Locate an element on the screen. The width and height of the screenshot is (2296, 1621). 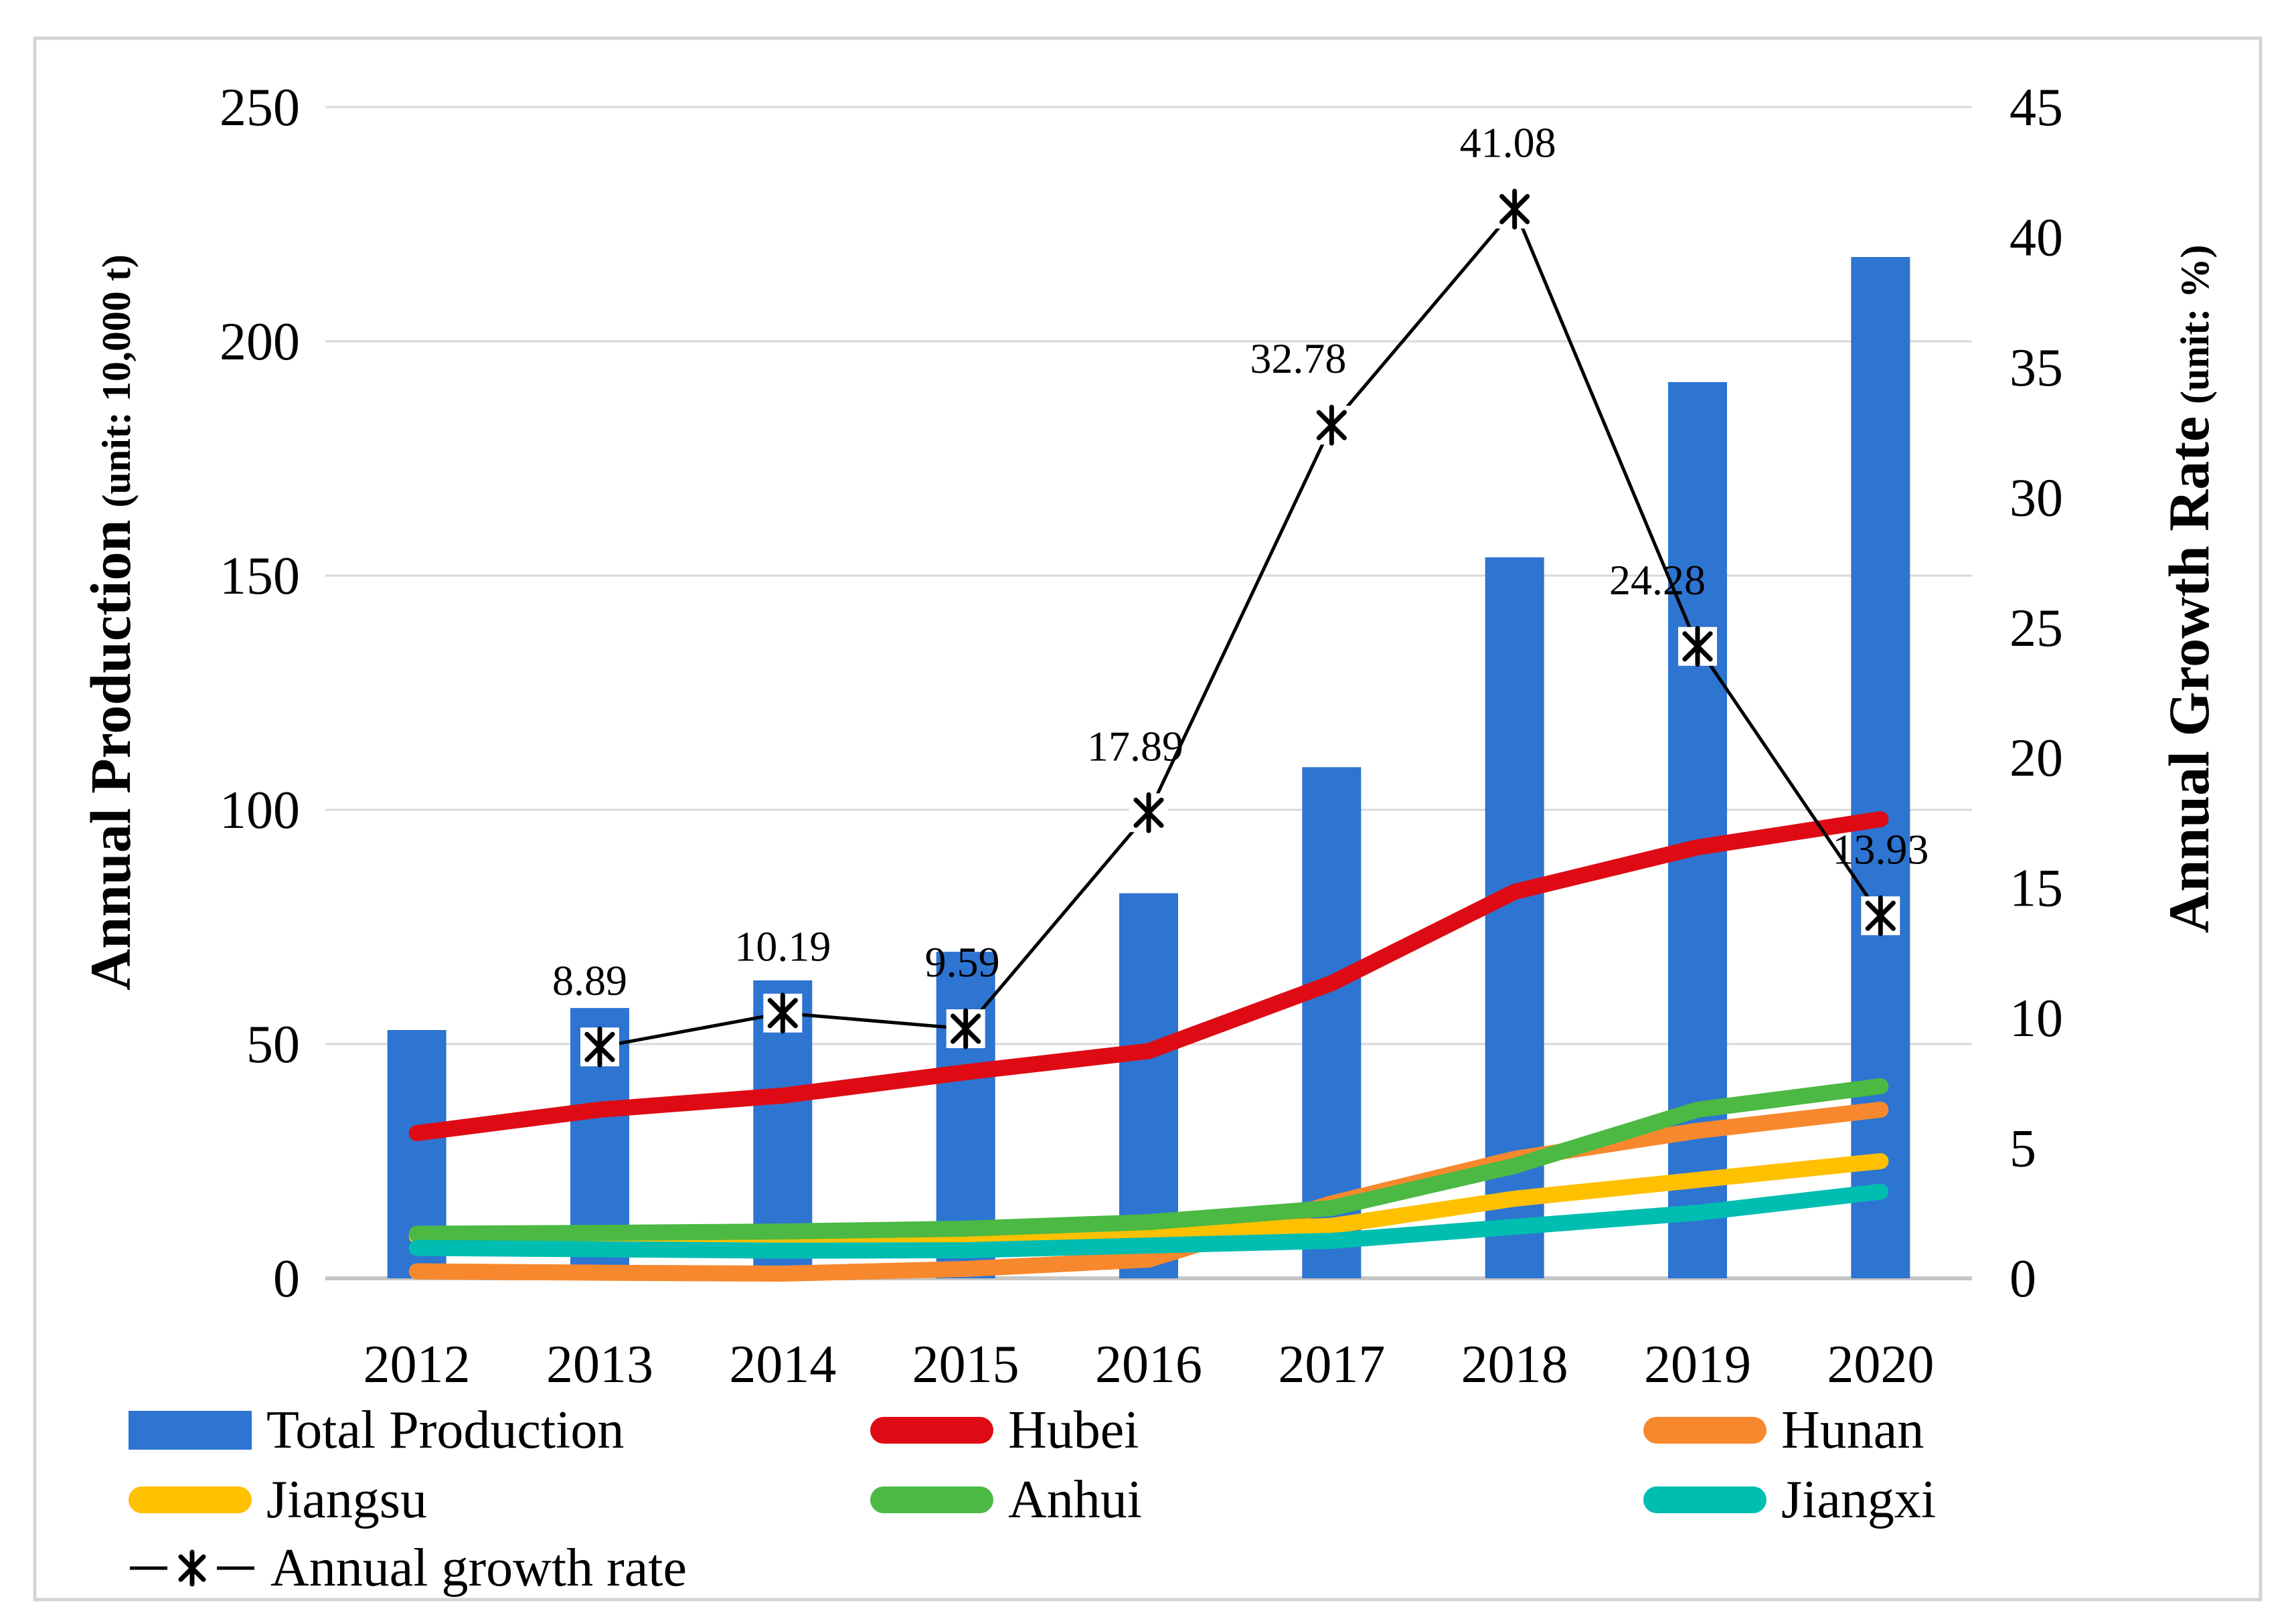
right-axis-tick-20: 20 is located at coordinates (2036, 758).